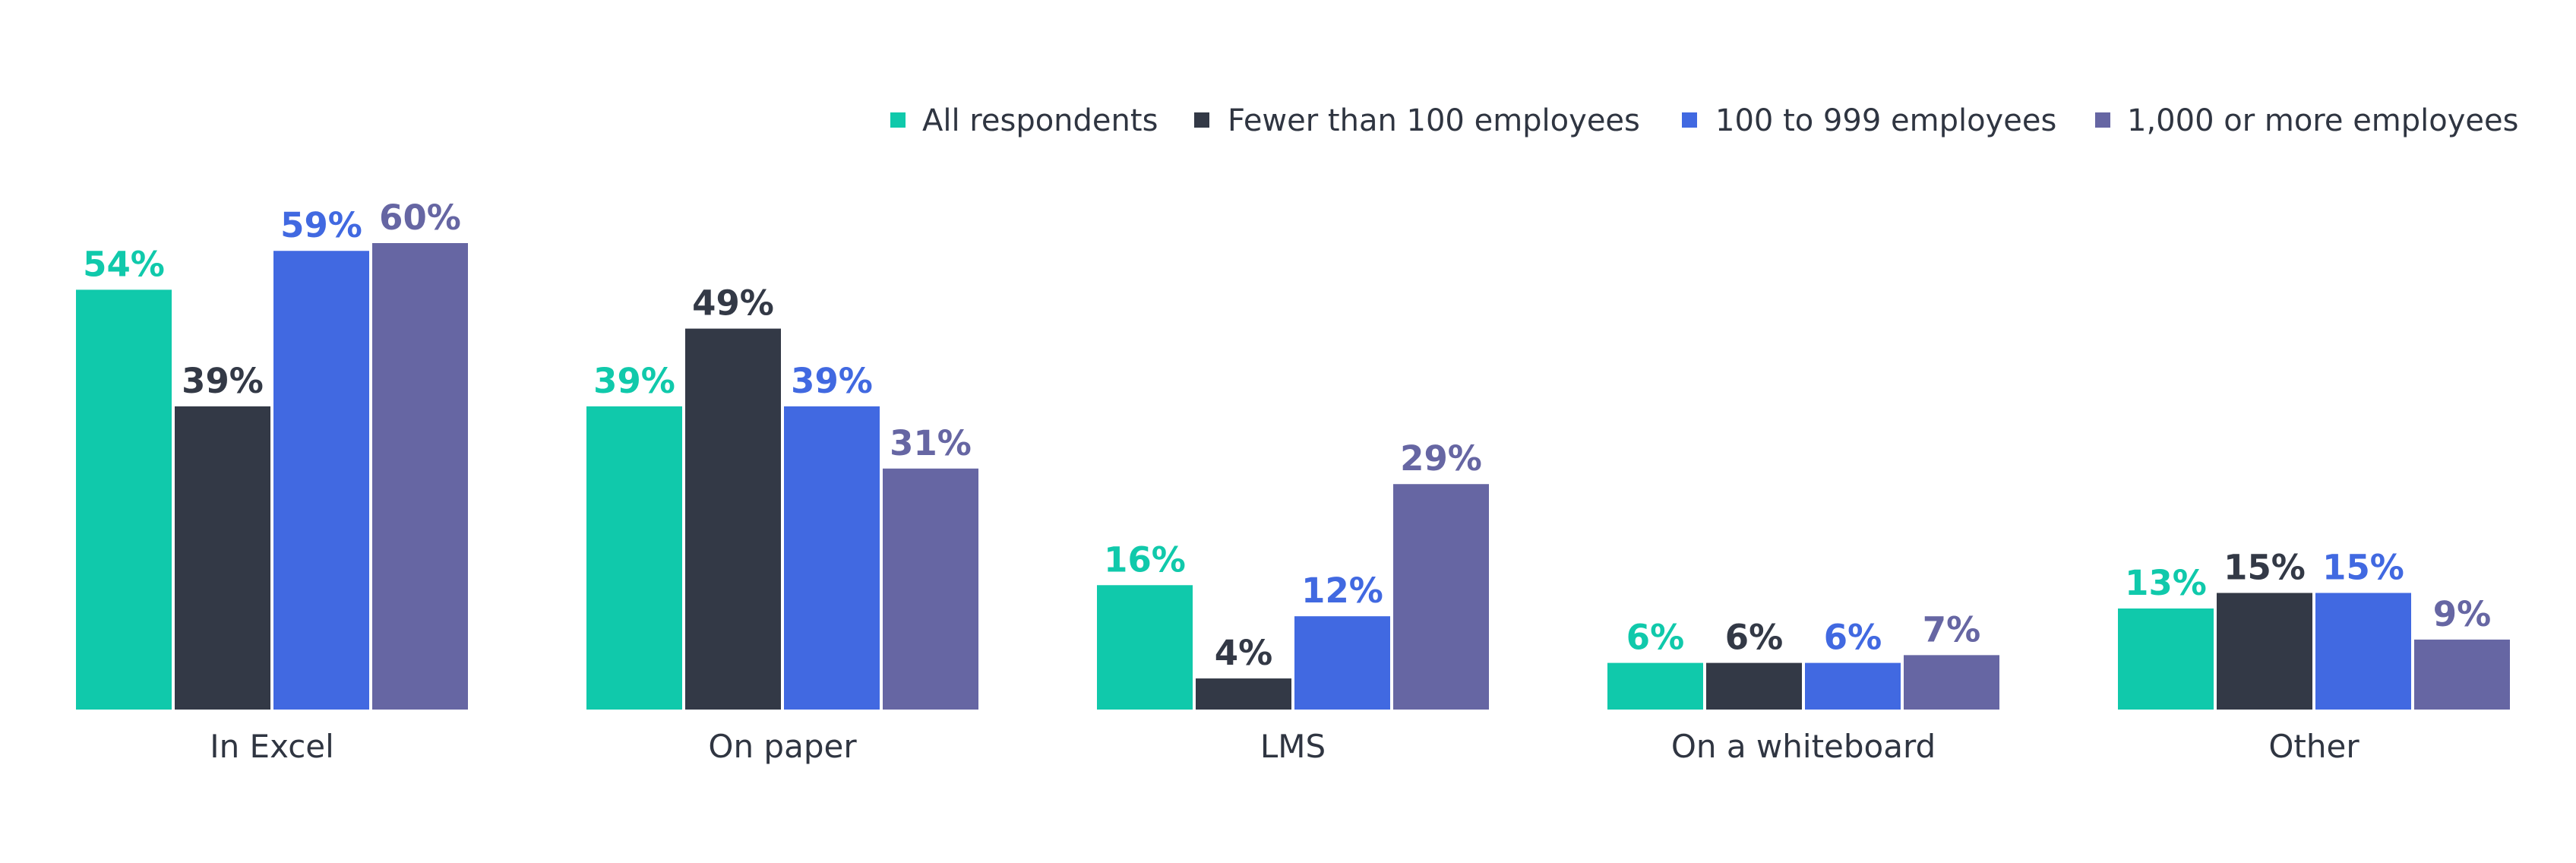 The width and height of the screenshot is (2576, 863). Describe the element at coordinates (1342, 591) in the screenshot. I see `value-label-3-3: 12%` at that location.